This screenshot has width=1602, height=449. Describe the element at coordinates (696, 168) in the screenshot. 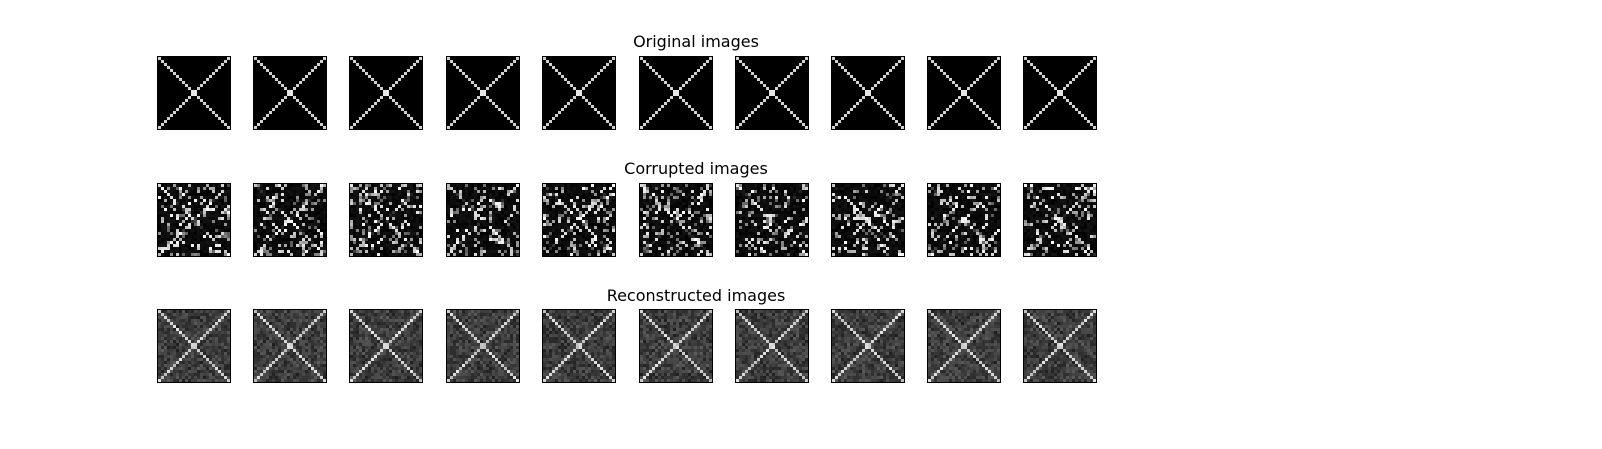

I see `corrupted-images-title: Corrupted images` at that location.